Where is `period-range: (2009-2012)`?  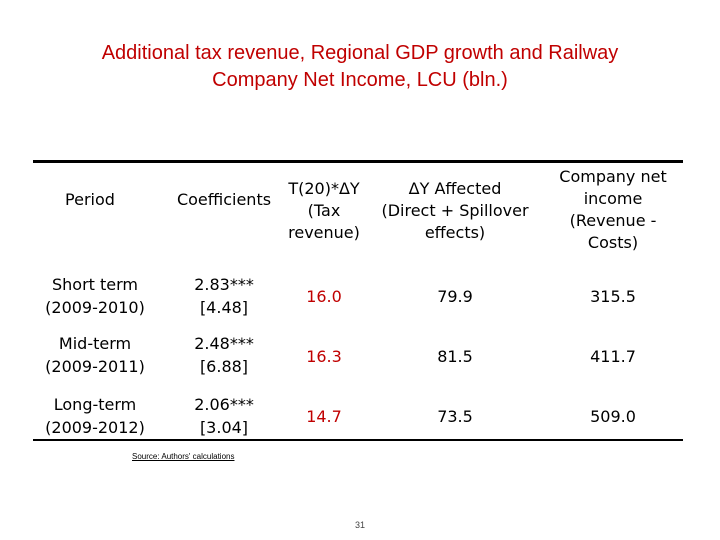 period-range: (2009-2012) is located at coordinates (95, 427).